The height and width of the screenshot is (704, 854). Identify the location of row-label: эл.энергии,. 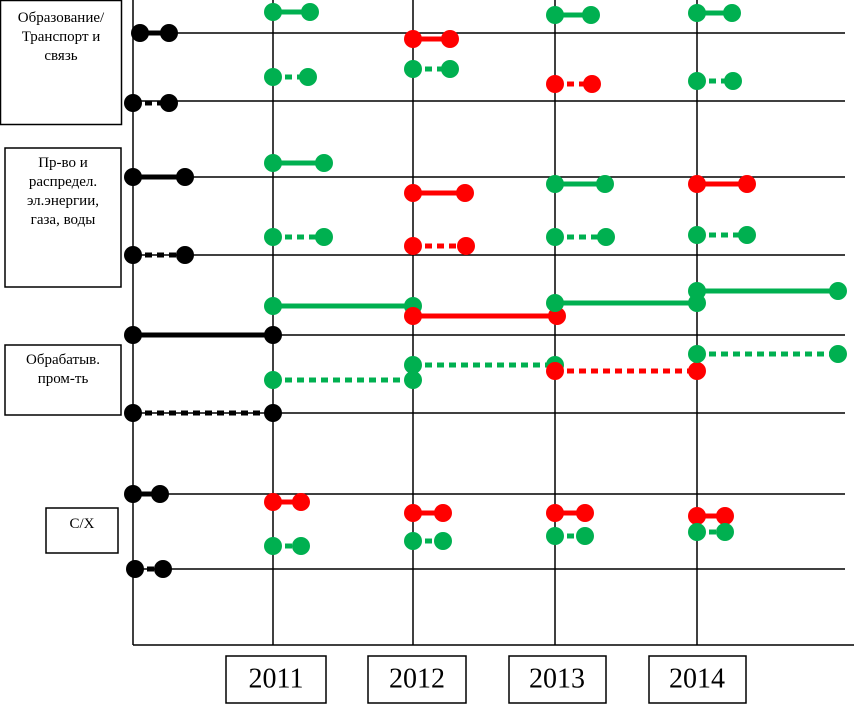
(63, 201).